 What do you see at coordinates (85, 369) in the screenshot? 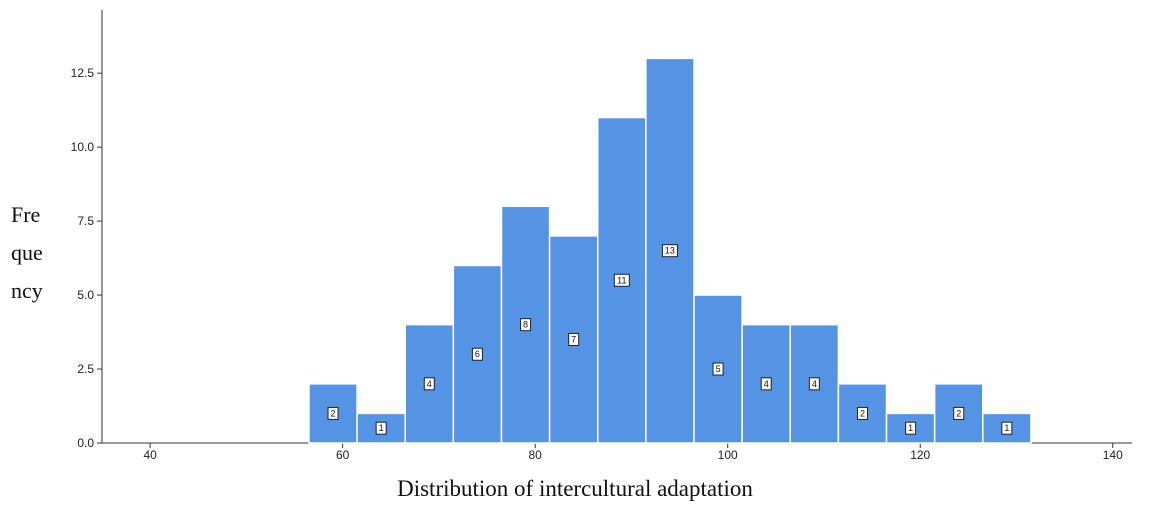
I see `y-tick-label: 2.5` at bounding box center [85, 369].